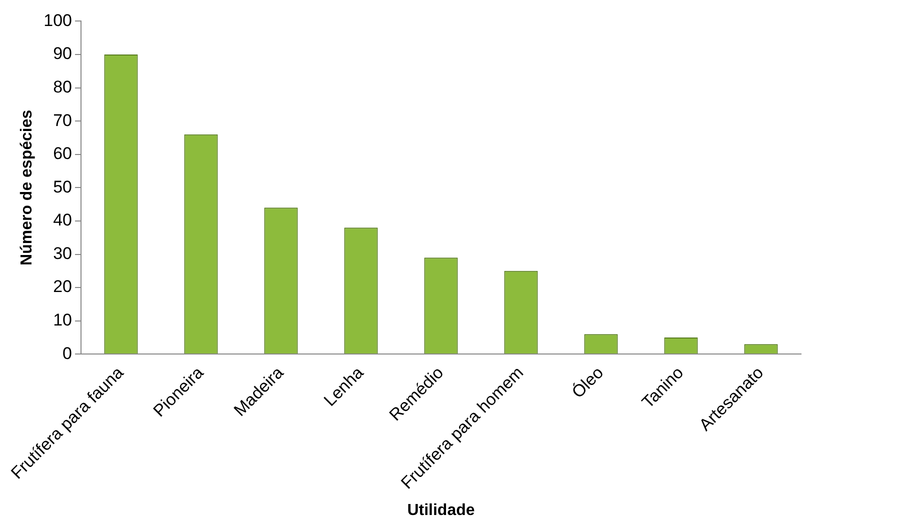 The image size is (899, 532). What do you see at coordinates (588, 382) in the screenshot?
I see `x-tick-label: Óleo` at bounding box center [588, 382].